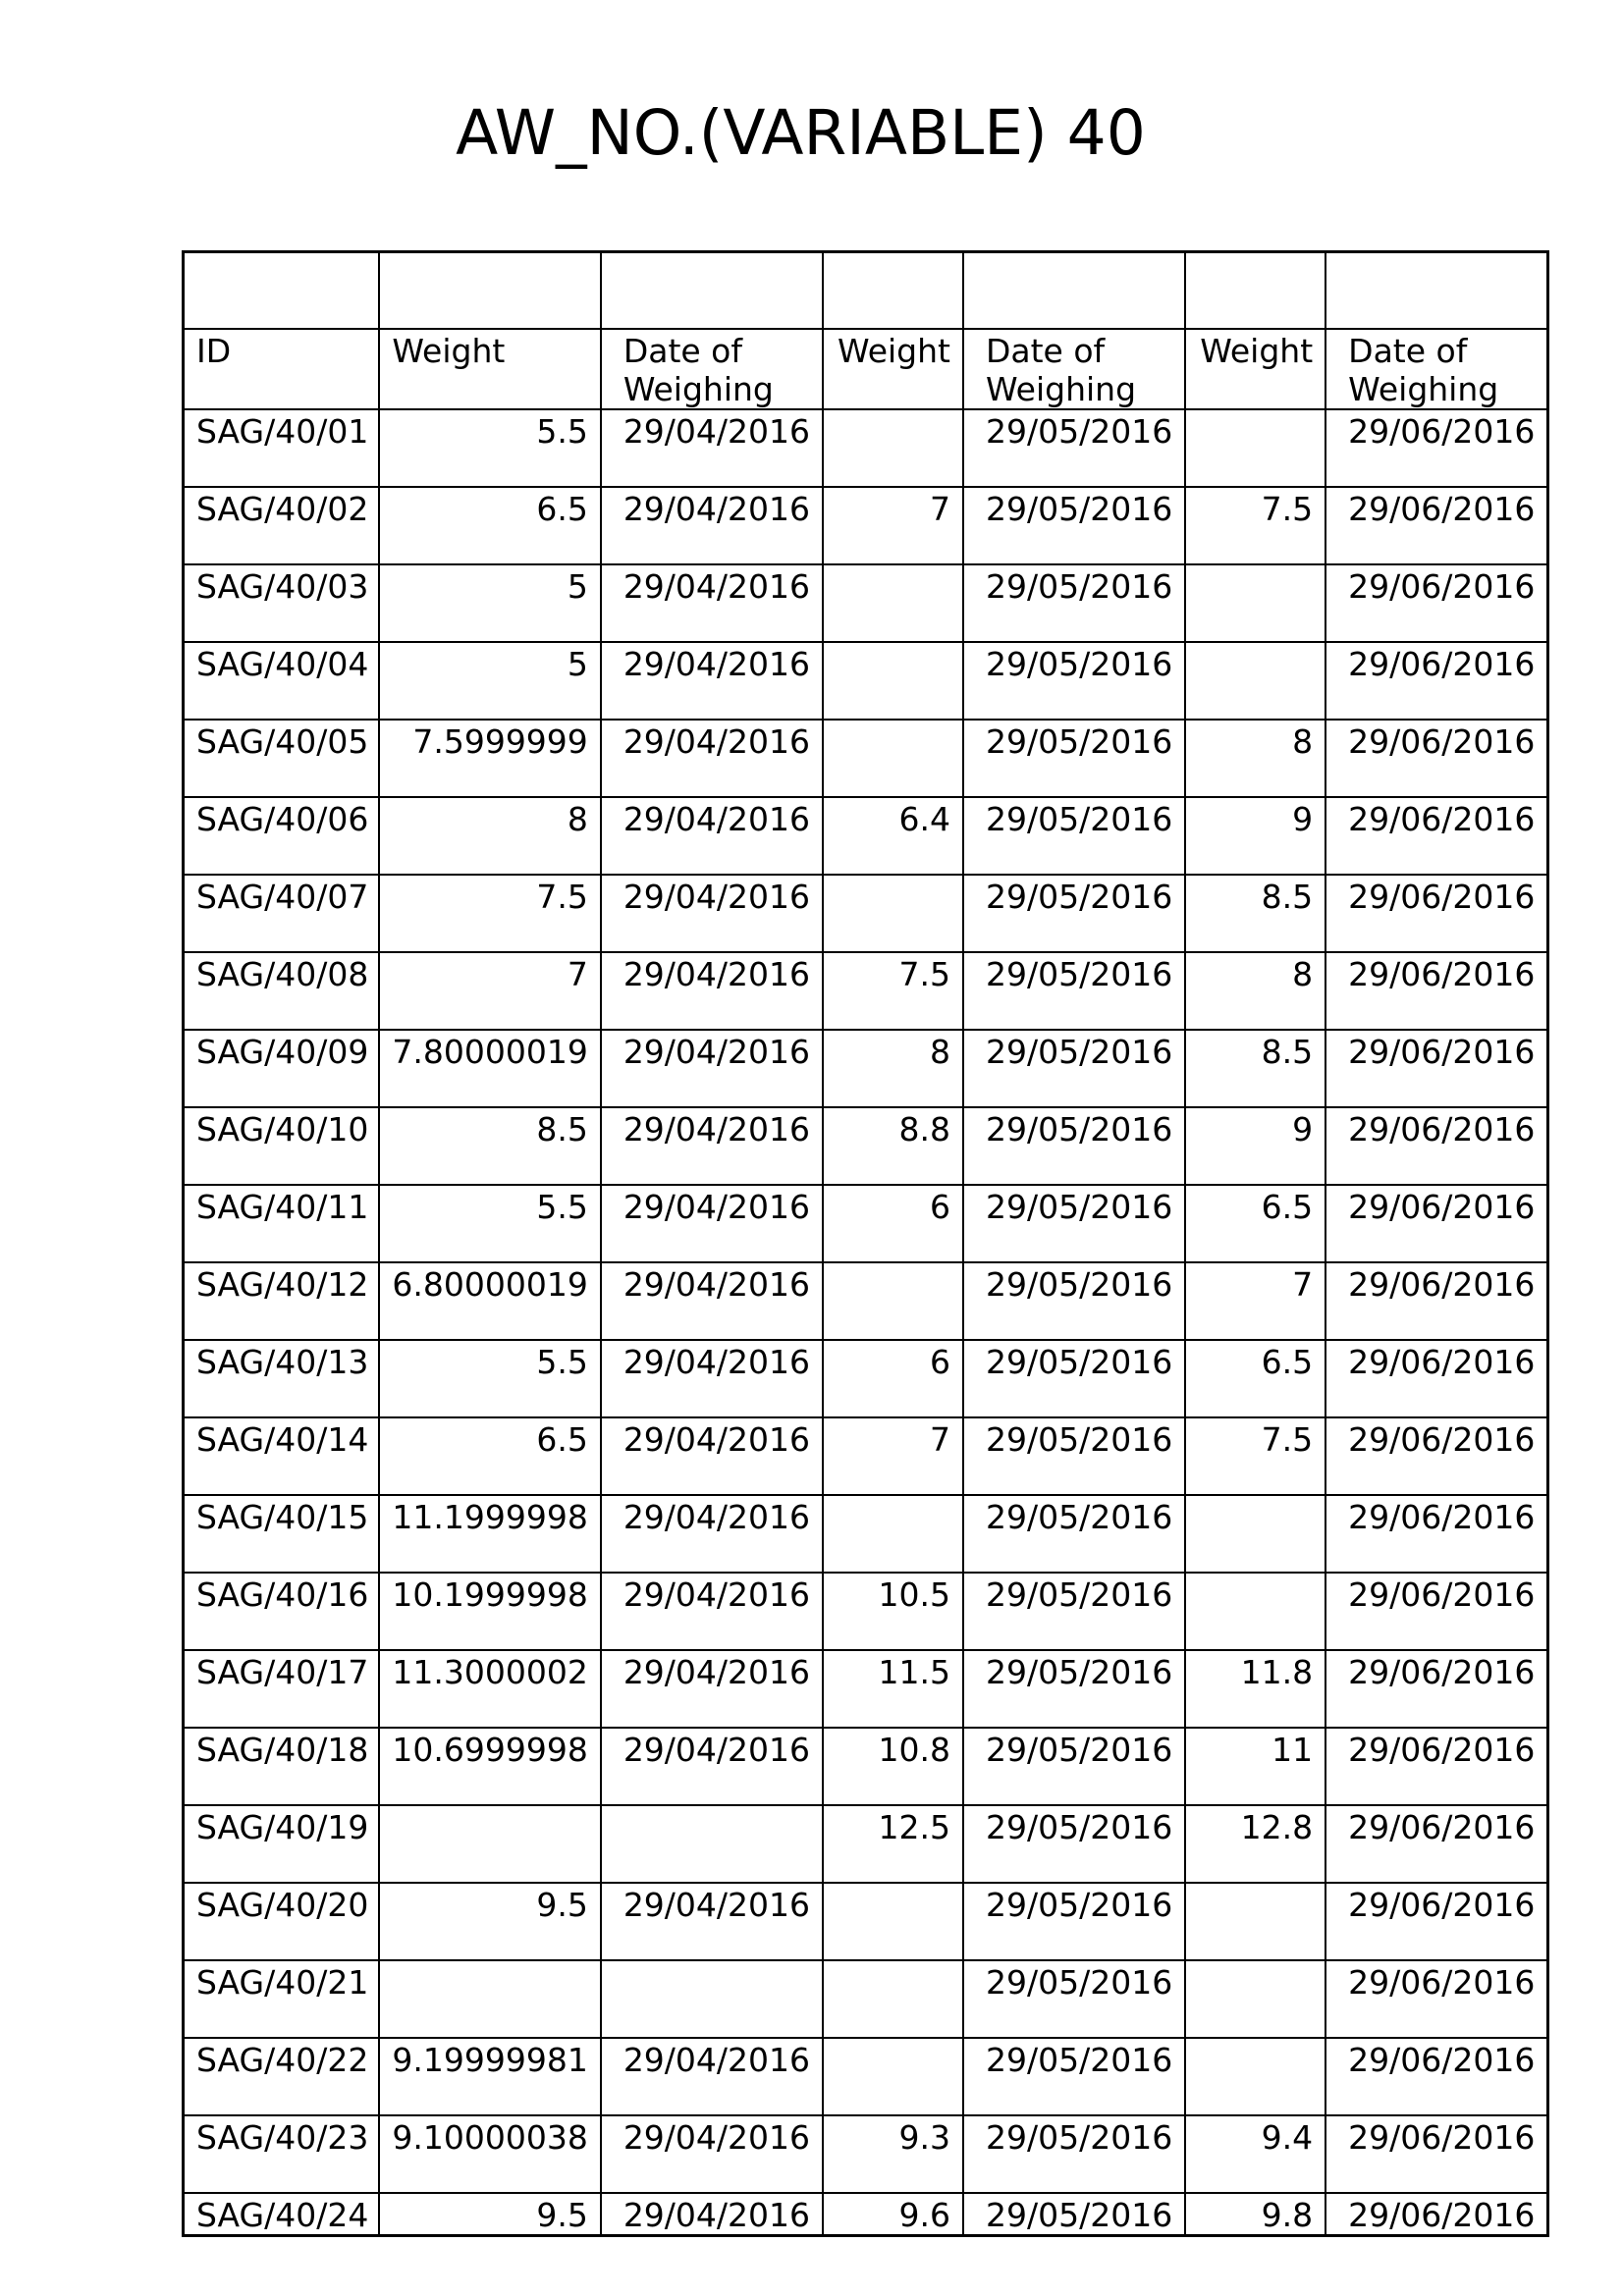 This screenshot has width=1623, height=2296. What do you see at coordinates (894, 350) in the screenshot?
I see `column-header-weight-2: Weight` at bounding box center [894, 350].